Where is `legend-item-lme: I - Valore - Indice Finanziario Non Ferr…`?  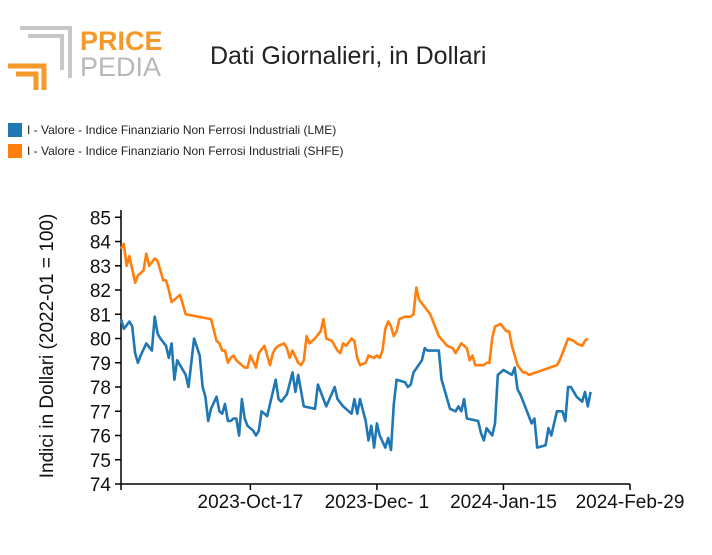
legend-item-lme: I - Valore - Indice Finanziario Non Ferr… is located at coordinates (176, 129).